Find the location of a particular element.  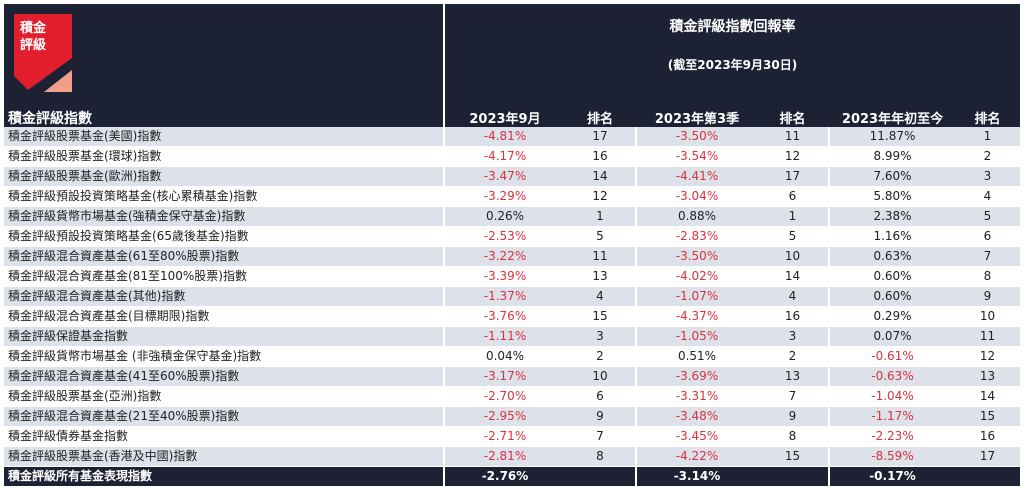

index-name: 積金評級混合資產基金(其他)指數 is located at coordinates (223, 296).